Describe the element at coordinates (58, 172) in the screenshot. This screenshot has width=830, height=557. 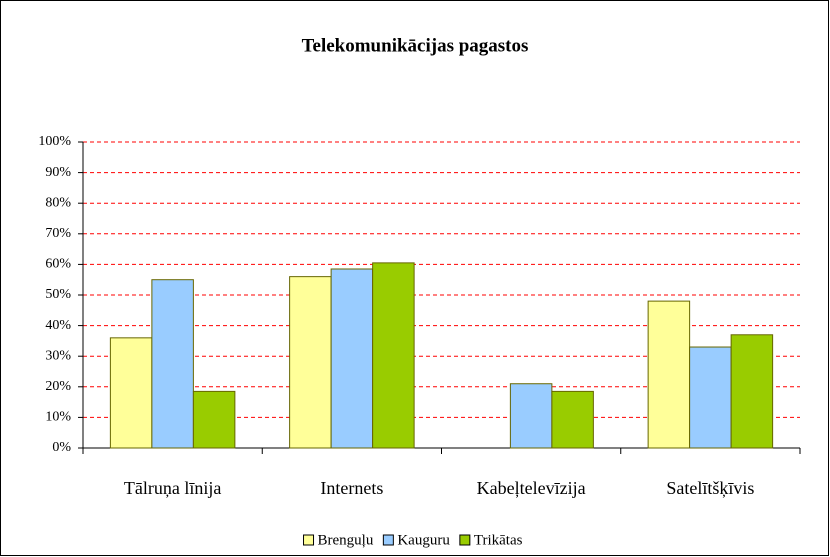
I see `y-tick-label: 90%` at that location.